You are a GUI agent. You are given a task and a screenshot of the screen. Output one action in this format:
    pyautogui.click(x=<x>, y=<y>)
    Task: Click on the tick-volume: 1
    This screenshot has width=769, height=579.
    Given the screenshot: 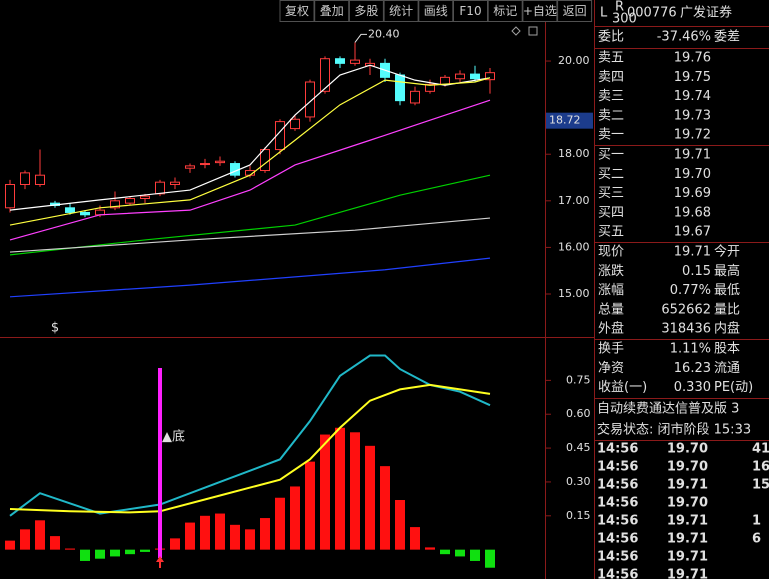 What is the action you would take?
    pyautogui.click(x=756, y=521)
    